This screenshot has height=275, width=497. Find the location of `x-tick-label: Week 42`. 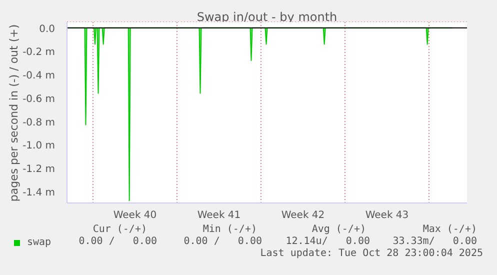

x-tick-label: Week 42 is located at coordinates (303, 215).